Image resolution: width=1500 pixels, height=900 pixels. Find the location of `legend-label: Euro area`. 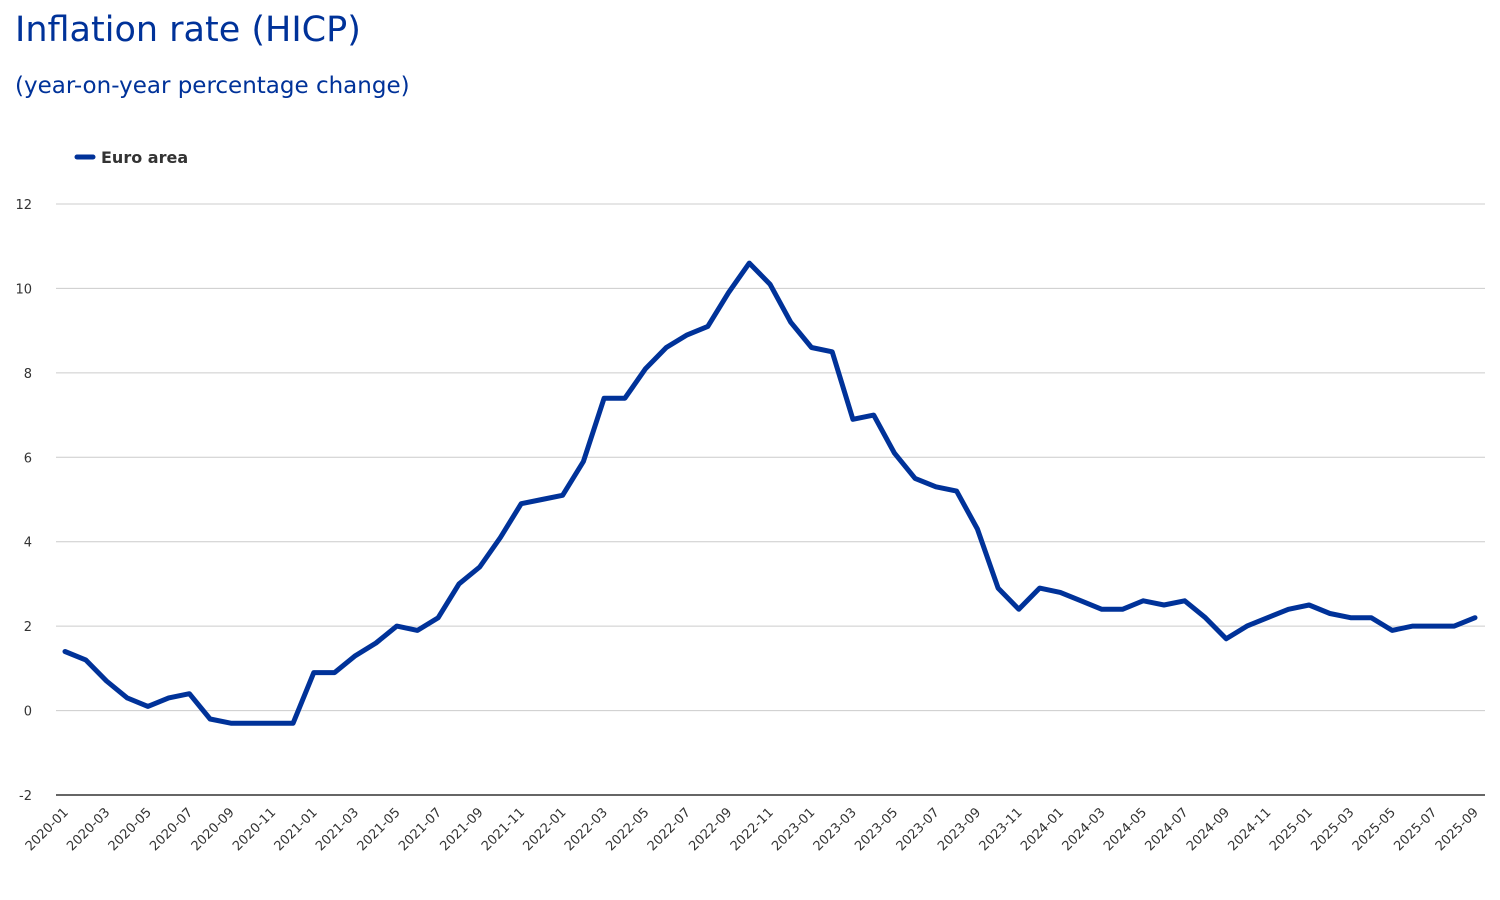

legend-label: Euro area is located at coordinates (144, 157).